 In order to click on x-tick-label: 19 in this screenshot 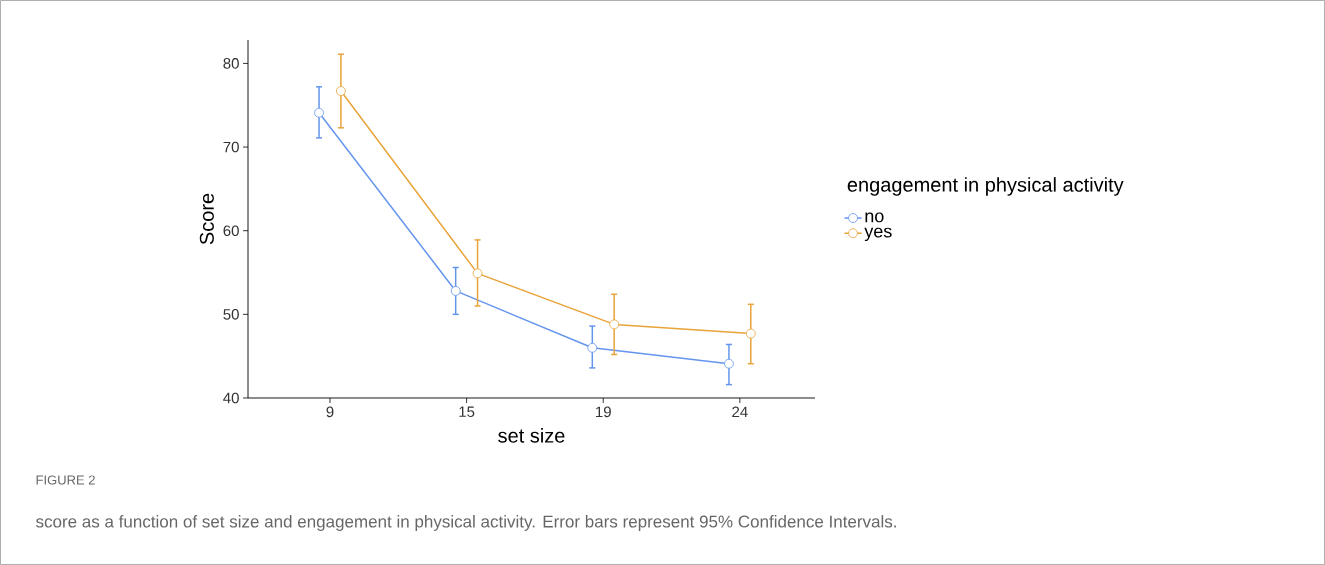, I will do `click(603, 412)`.